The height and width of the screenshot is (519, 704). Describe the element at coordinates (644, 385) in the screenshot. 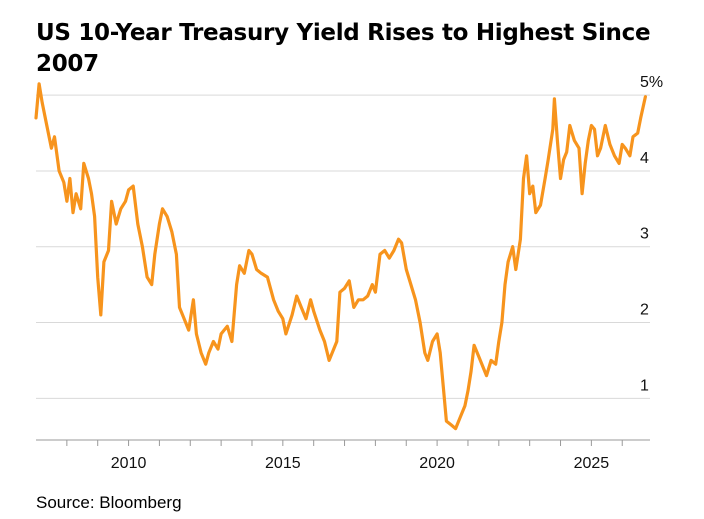

I see `y-tick-label-1: 1` at that location.